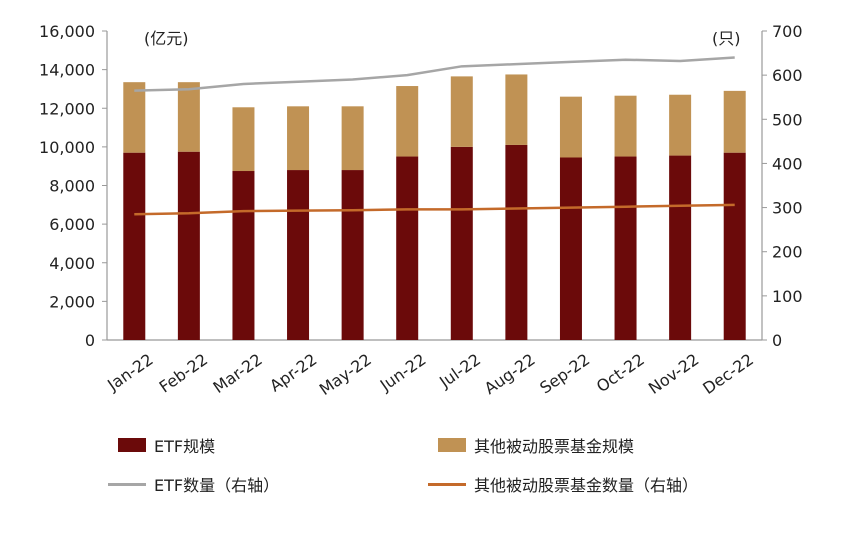  What do you see at coordinates (72, 301) in the screenshot?
I see `left-tick-label: 2,000` at bounding box center [72, 301].